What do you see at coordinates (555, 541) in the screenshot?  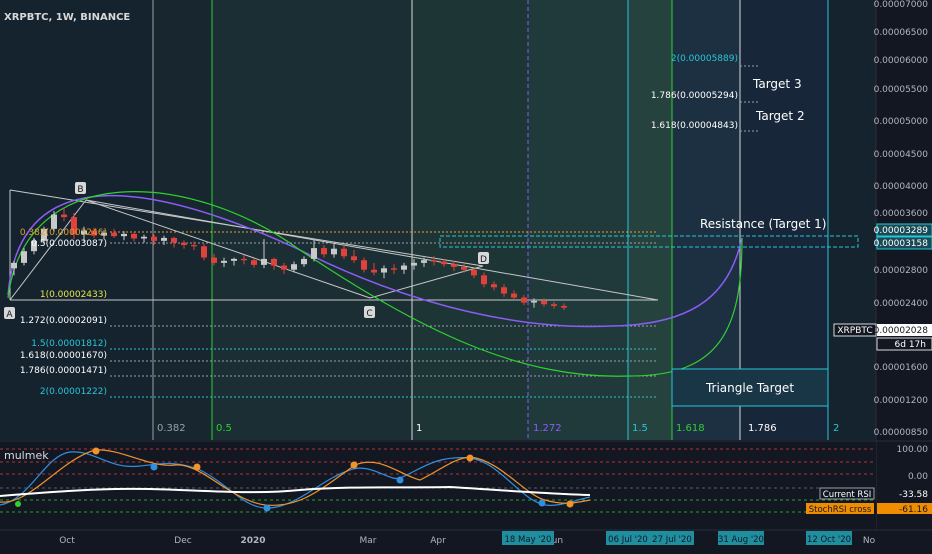 I see `time-tick: Jun` at bounding box center [555, 541].